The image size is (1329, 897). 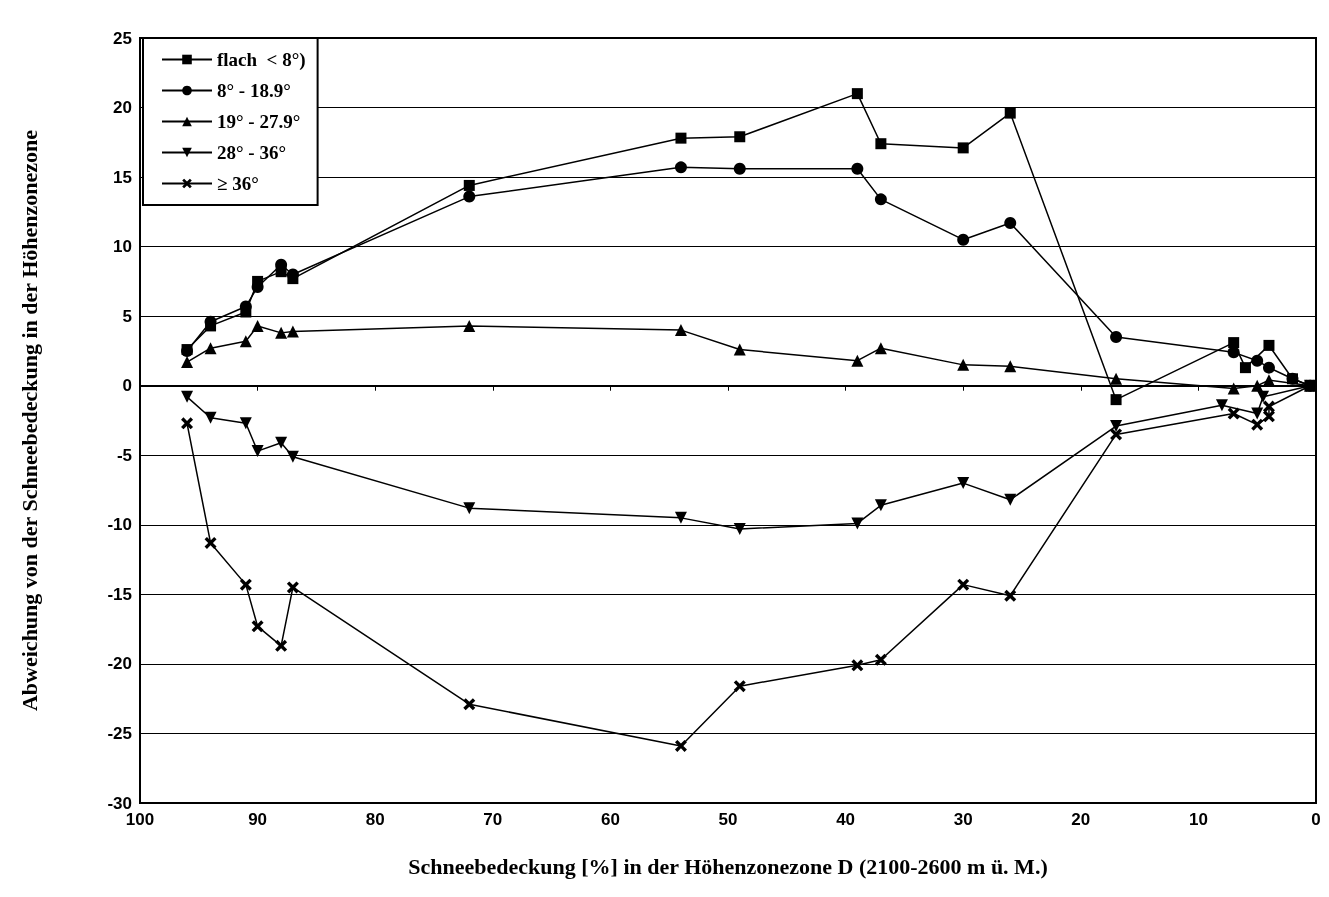 I want to click on y-tick-label: -10, so click(x=119, y=525).